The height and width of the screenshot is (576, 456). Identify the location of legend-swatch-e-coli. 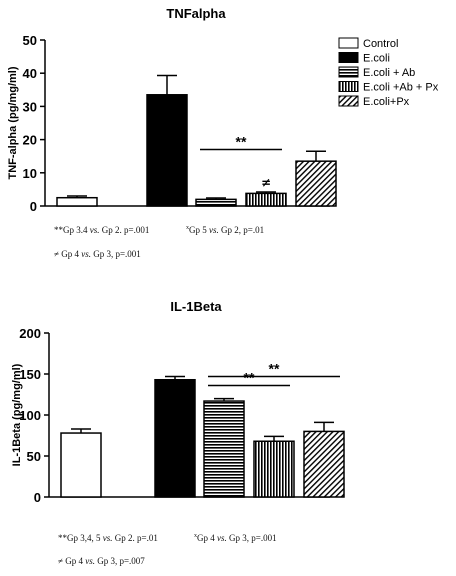
(348, 57).